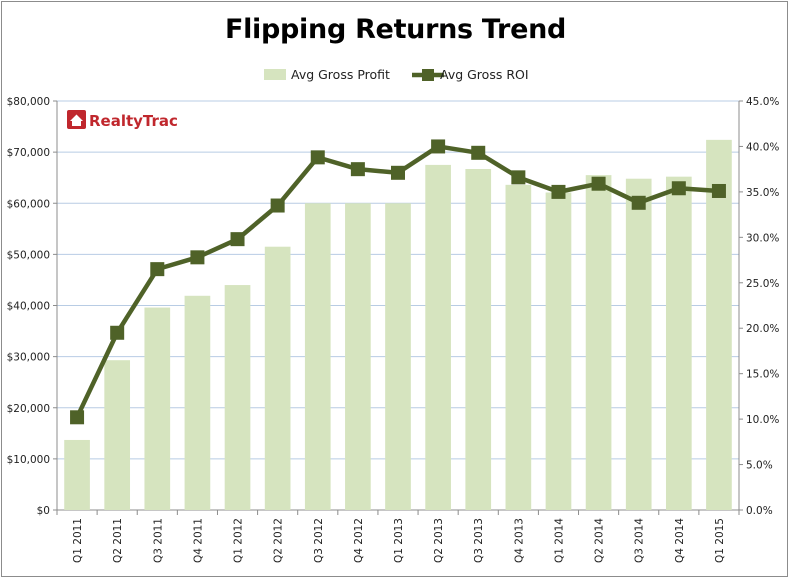 This screenshot has width=791, height=580. Describe the element at coordinates (28, 460) in the screenshot. I see `y-left-tick-label: $10,000` at that location.